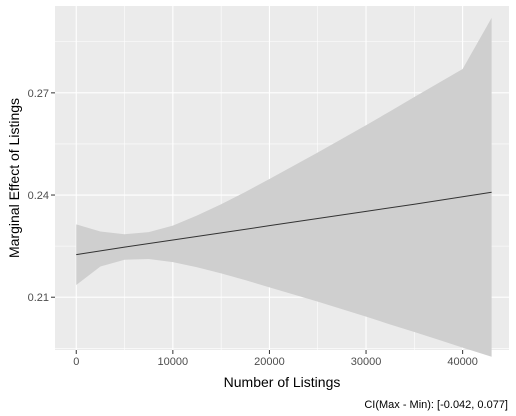 The image size is (516, 416). What do you see at coordinates (14, 178) in the screenshot?
I see `y-axis-title: Marginal Effect of Listings` at bounding box center [14, 178].